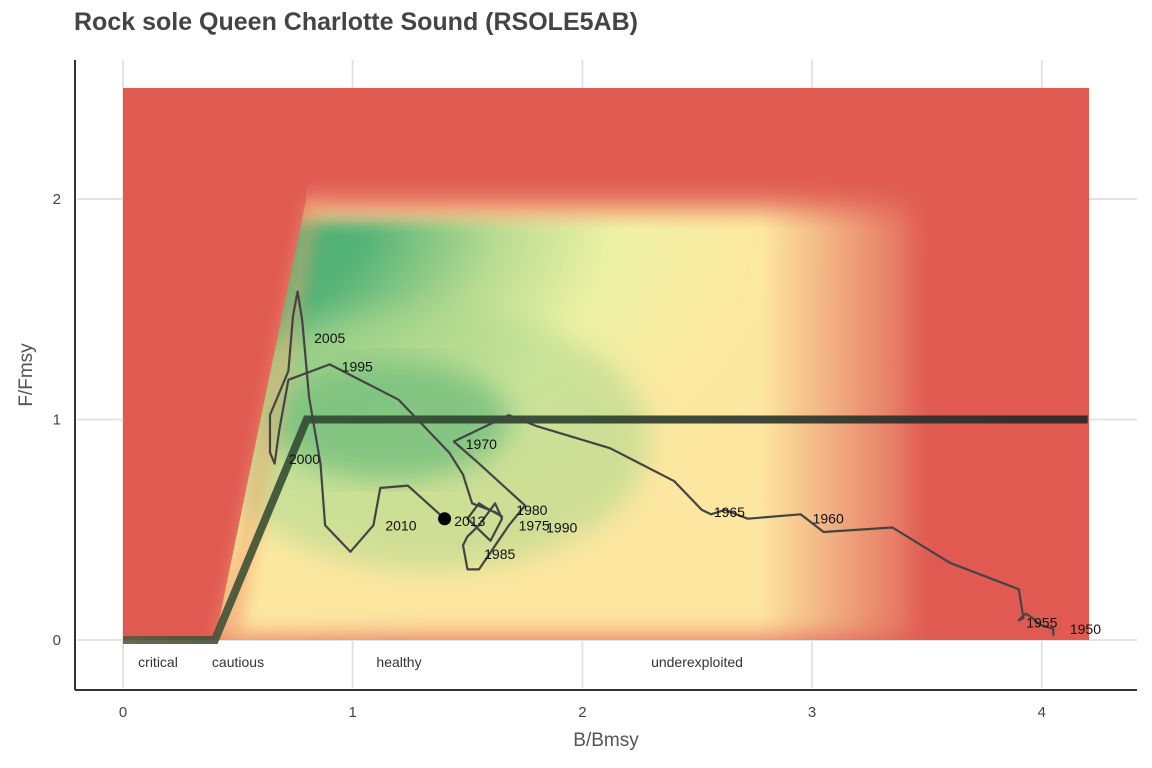 This screenshot has height=768, width=1152. I want to click on year-label: 2010, so click(400, 525).